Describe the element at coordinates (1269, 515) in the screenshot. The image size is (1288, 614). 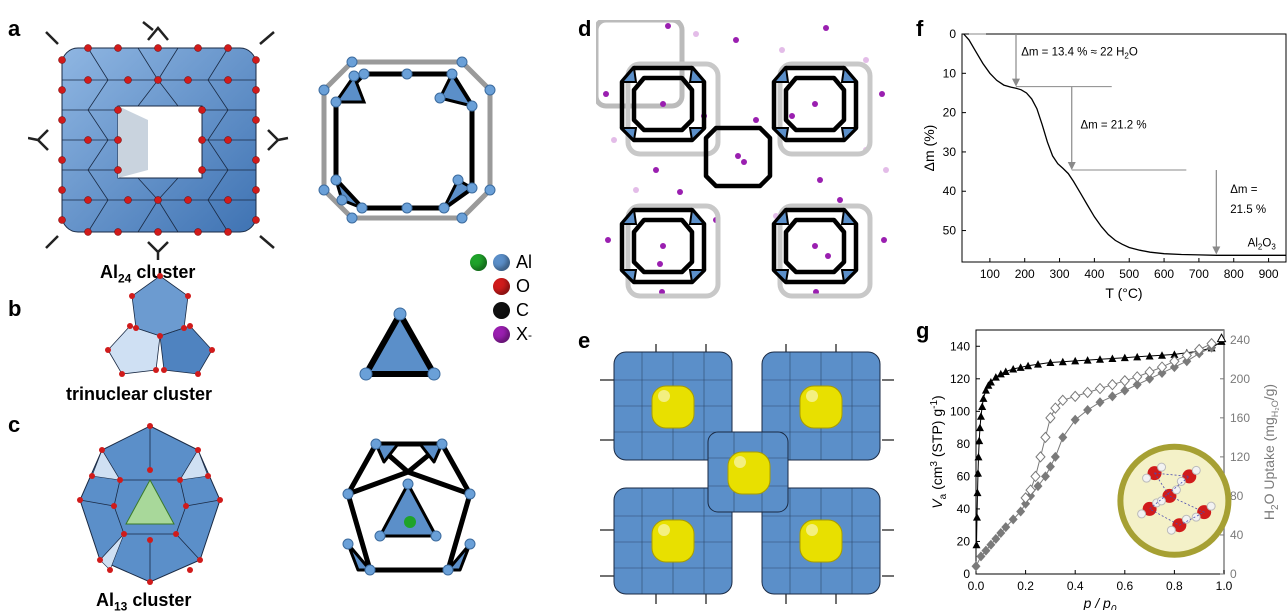
I see `sorption-y2-axis-label-main: H` at that location.